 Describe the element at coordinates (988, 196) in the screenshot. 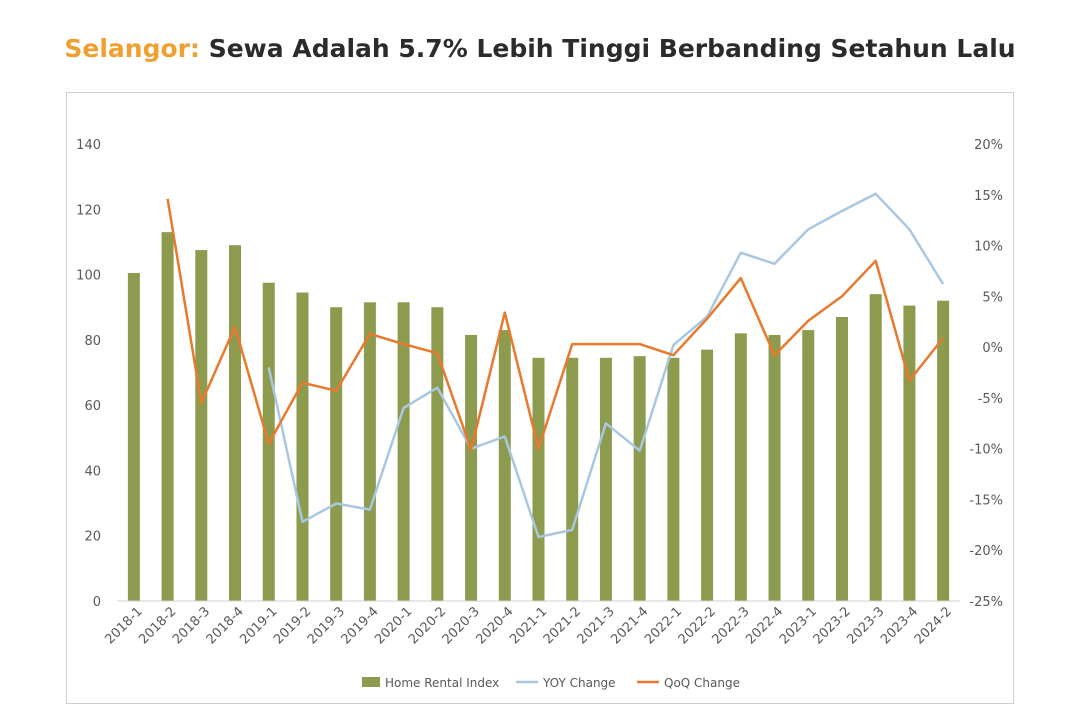

I see `y-right-tick-label: 15%` at that location.